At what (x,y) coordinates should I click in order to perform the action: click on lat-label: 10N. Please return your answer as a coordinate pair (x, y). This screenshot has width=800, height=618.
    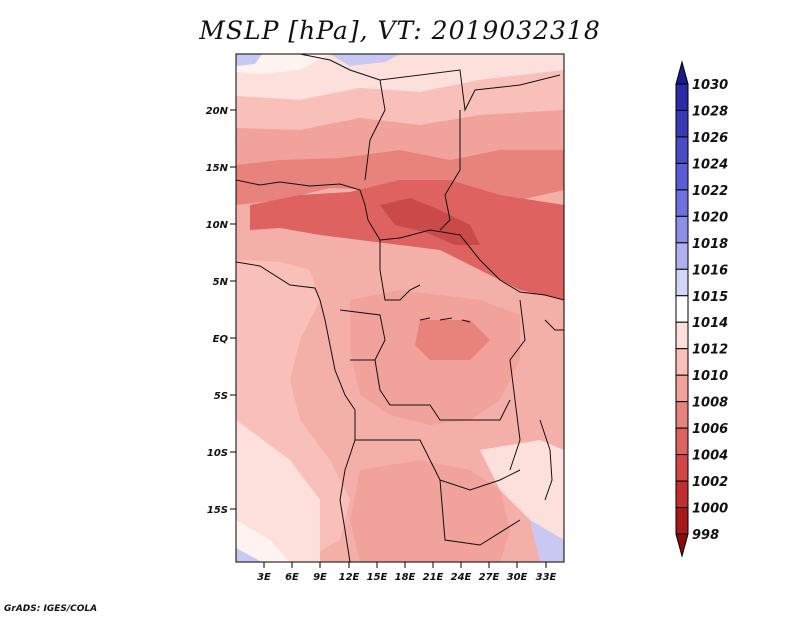
    Looking at the image, I should click on (217, 225).